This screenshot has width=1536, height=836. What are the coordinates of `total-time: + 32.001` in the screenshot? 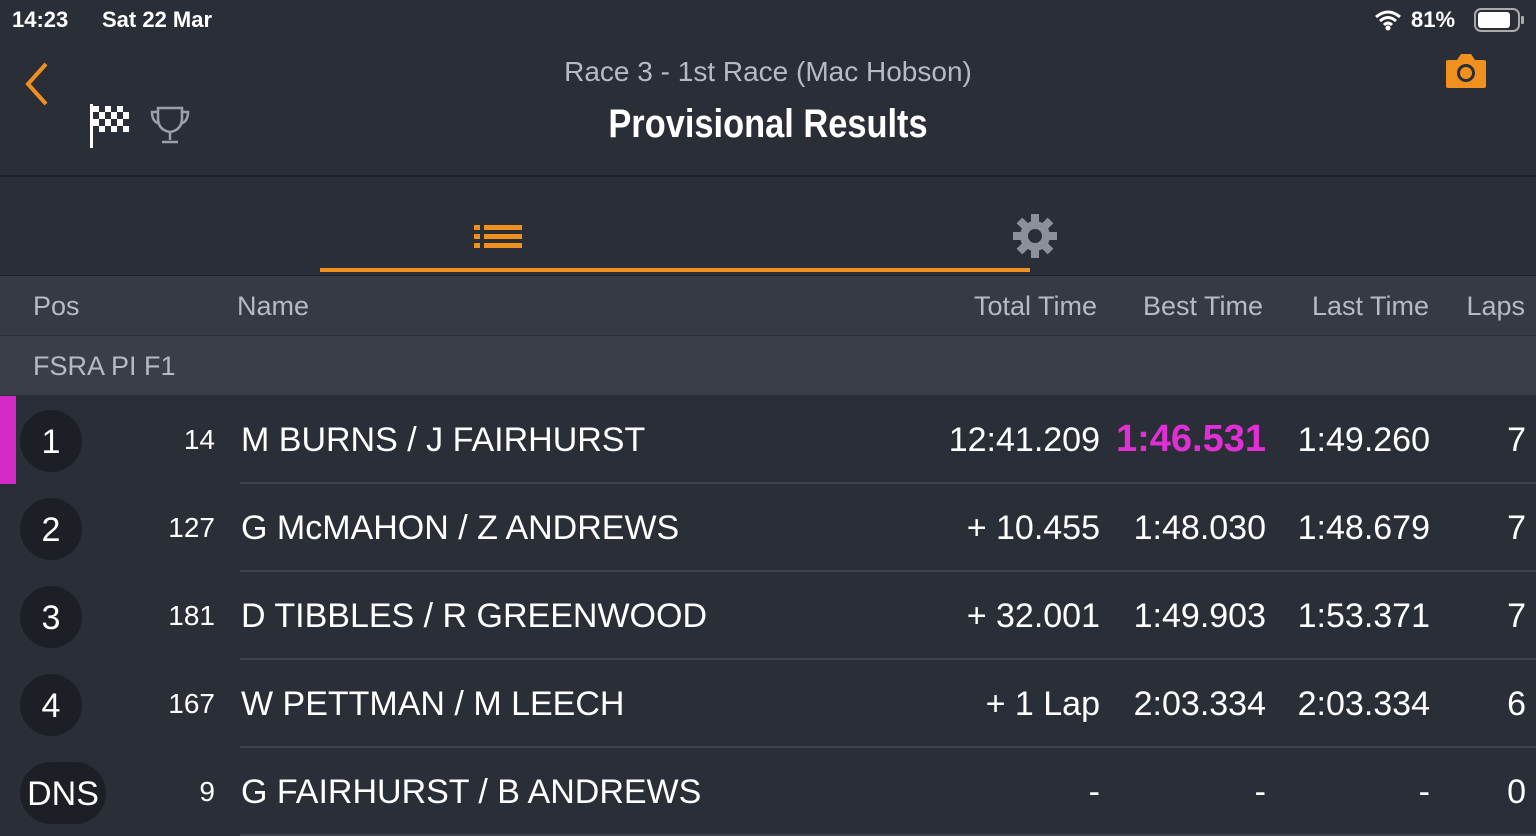 It's located at (1033, 616).